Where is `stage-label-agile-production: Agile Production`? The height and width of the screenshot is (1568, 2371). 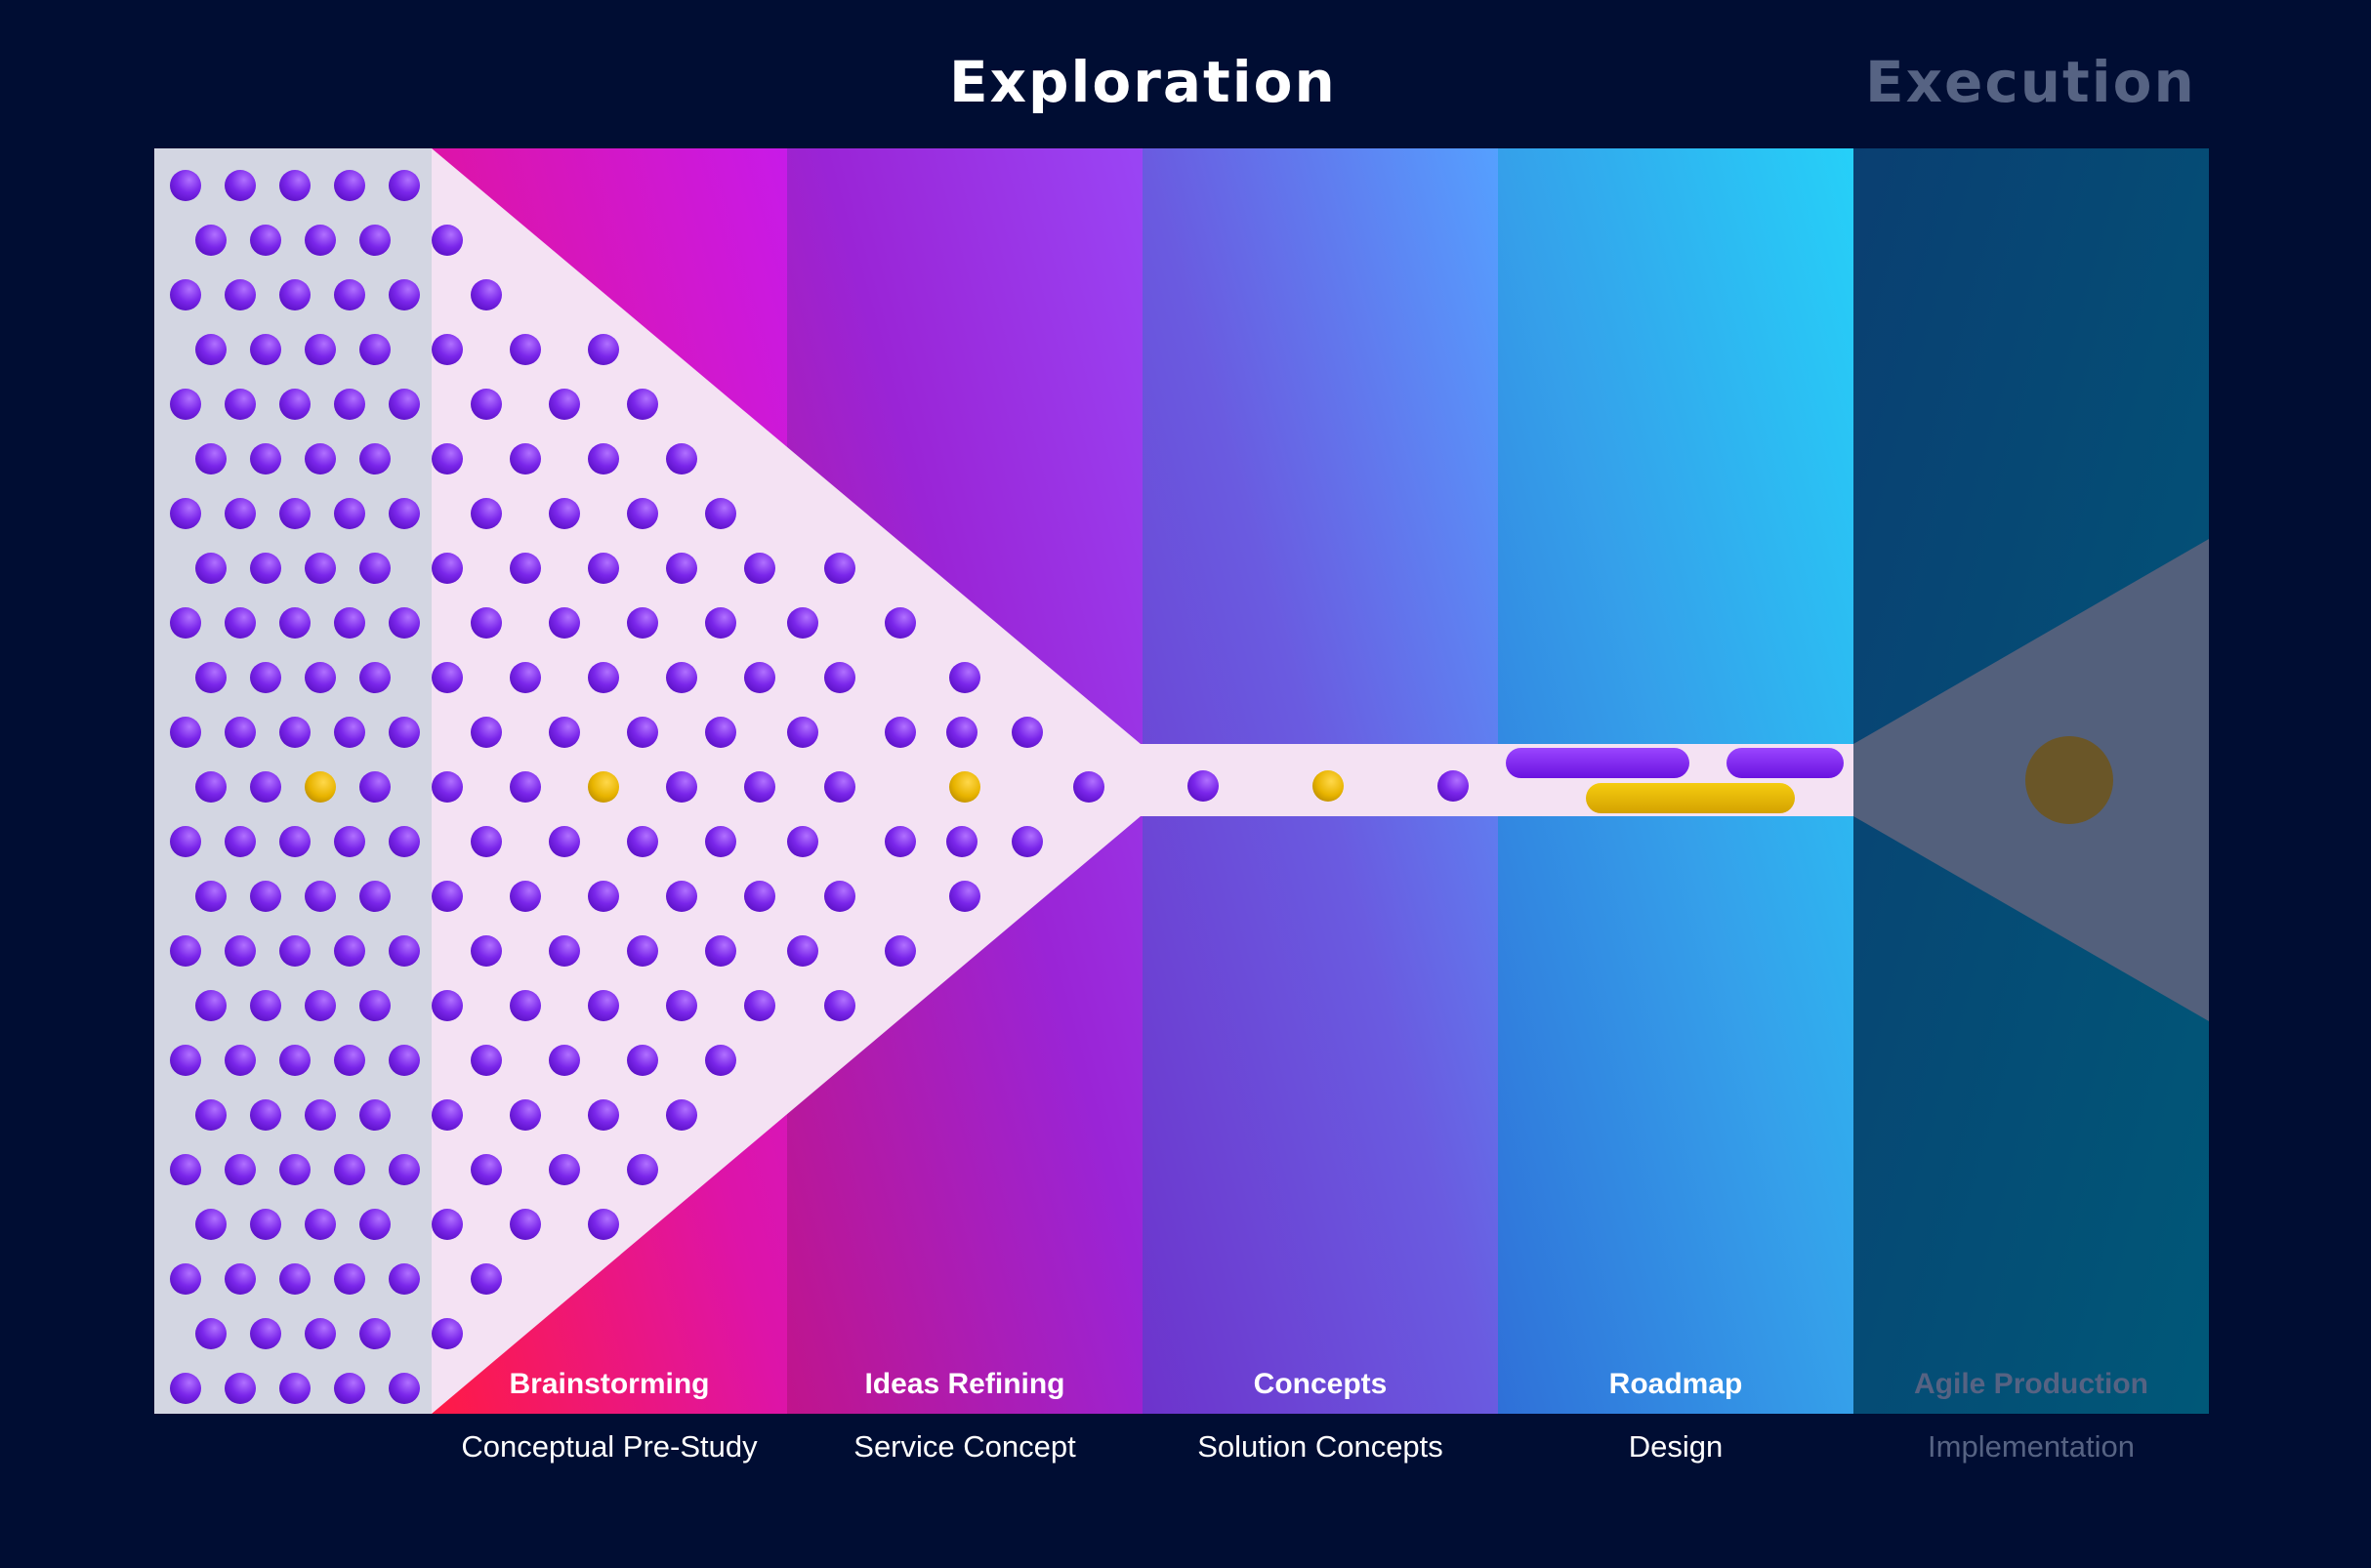
stage-label-agile-production: Agile Production is located at coordinates (2031, 1384).